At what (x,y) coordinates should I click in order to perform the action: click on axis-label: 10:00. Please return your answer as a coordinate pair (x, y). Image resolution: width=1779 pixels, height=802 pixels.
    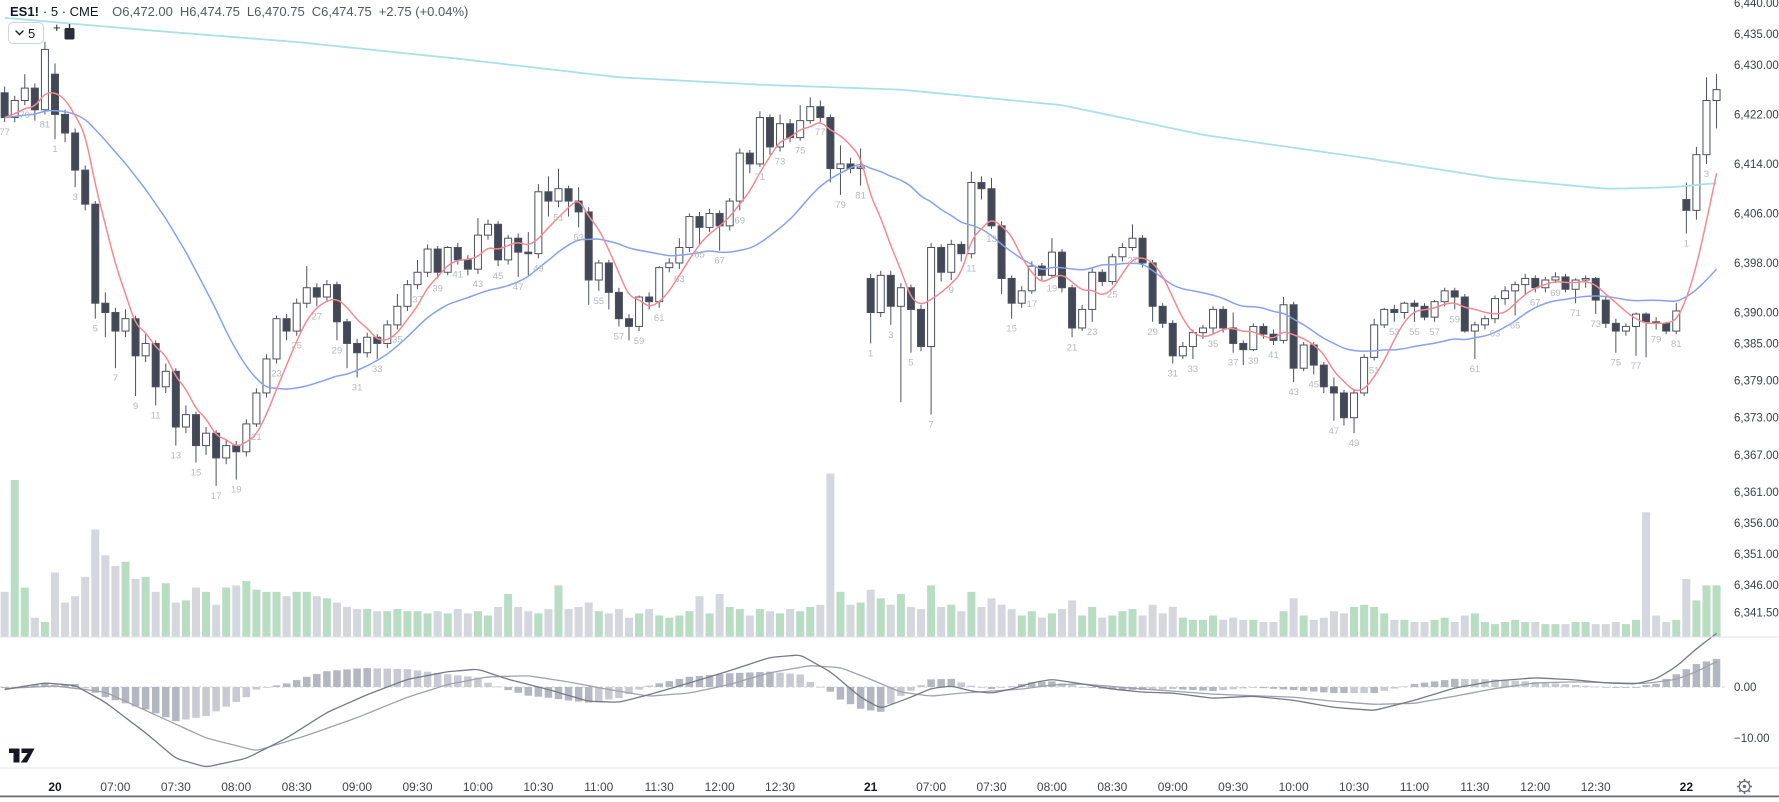
    Looking at the image, I should click on (1294, 787).